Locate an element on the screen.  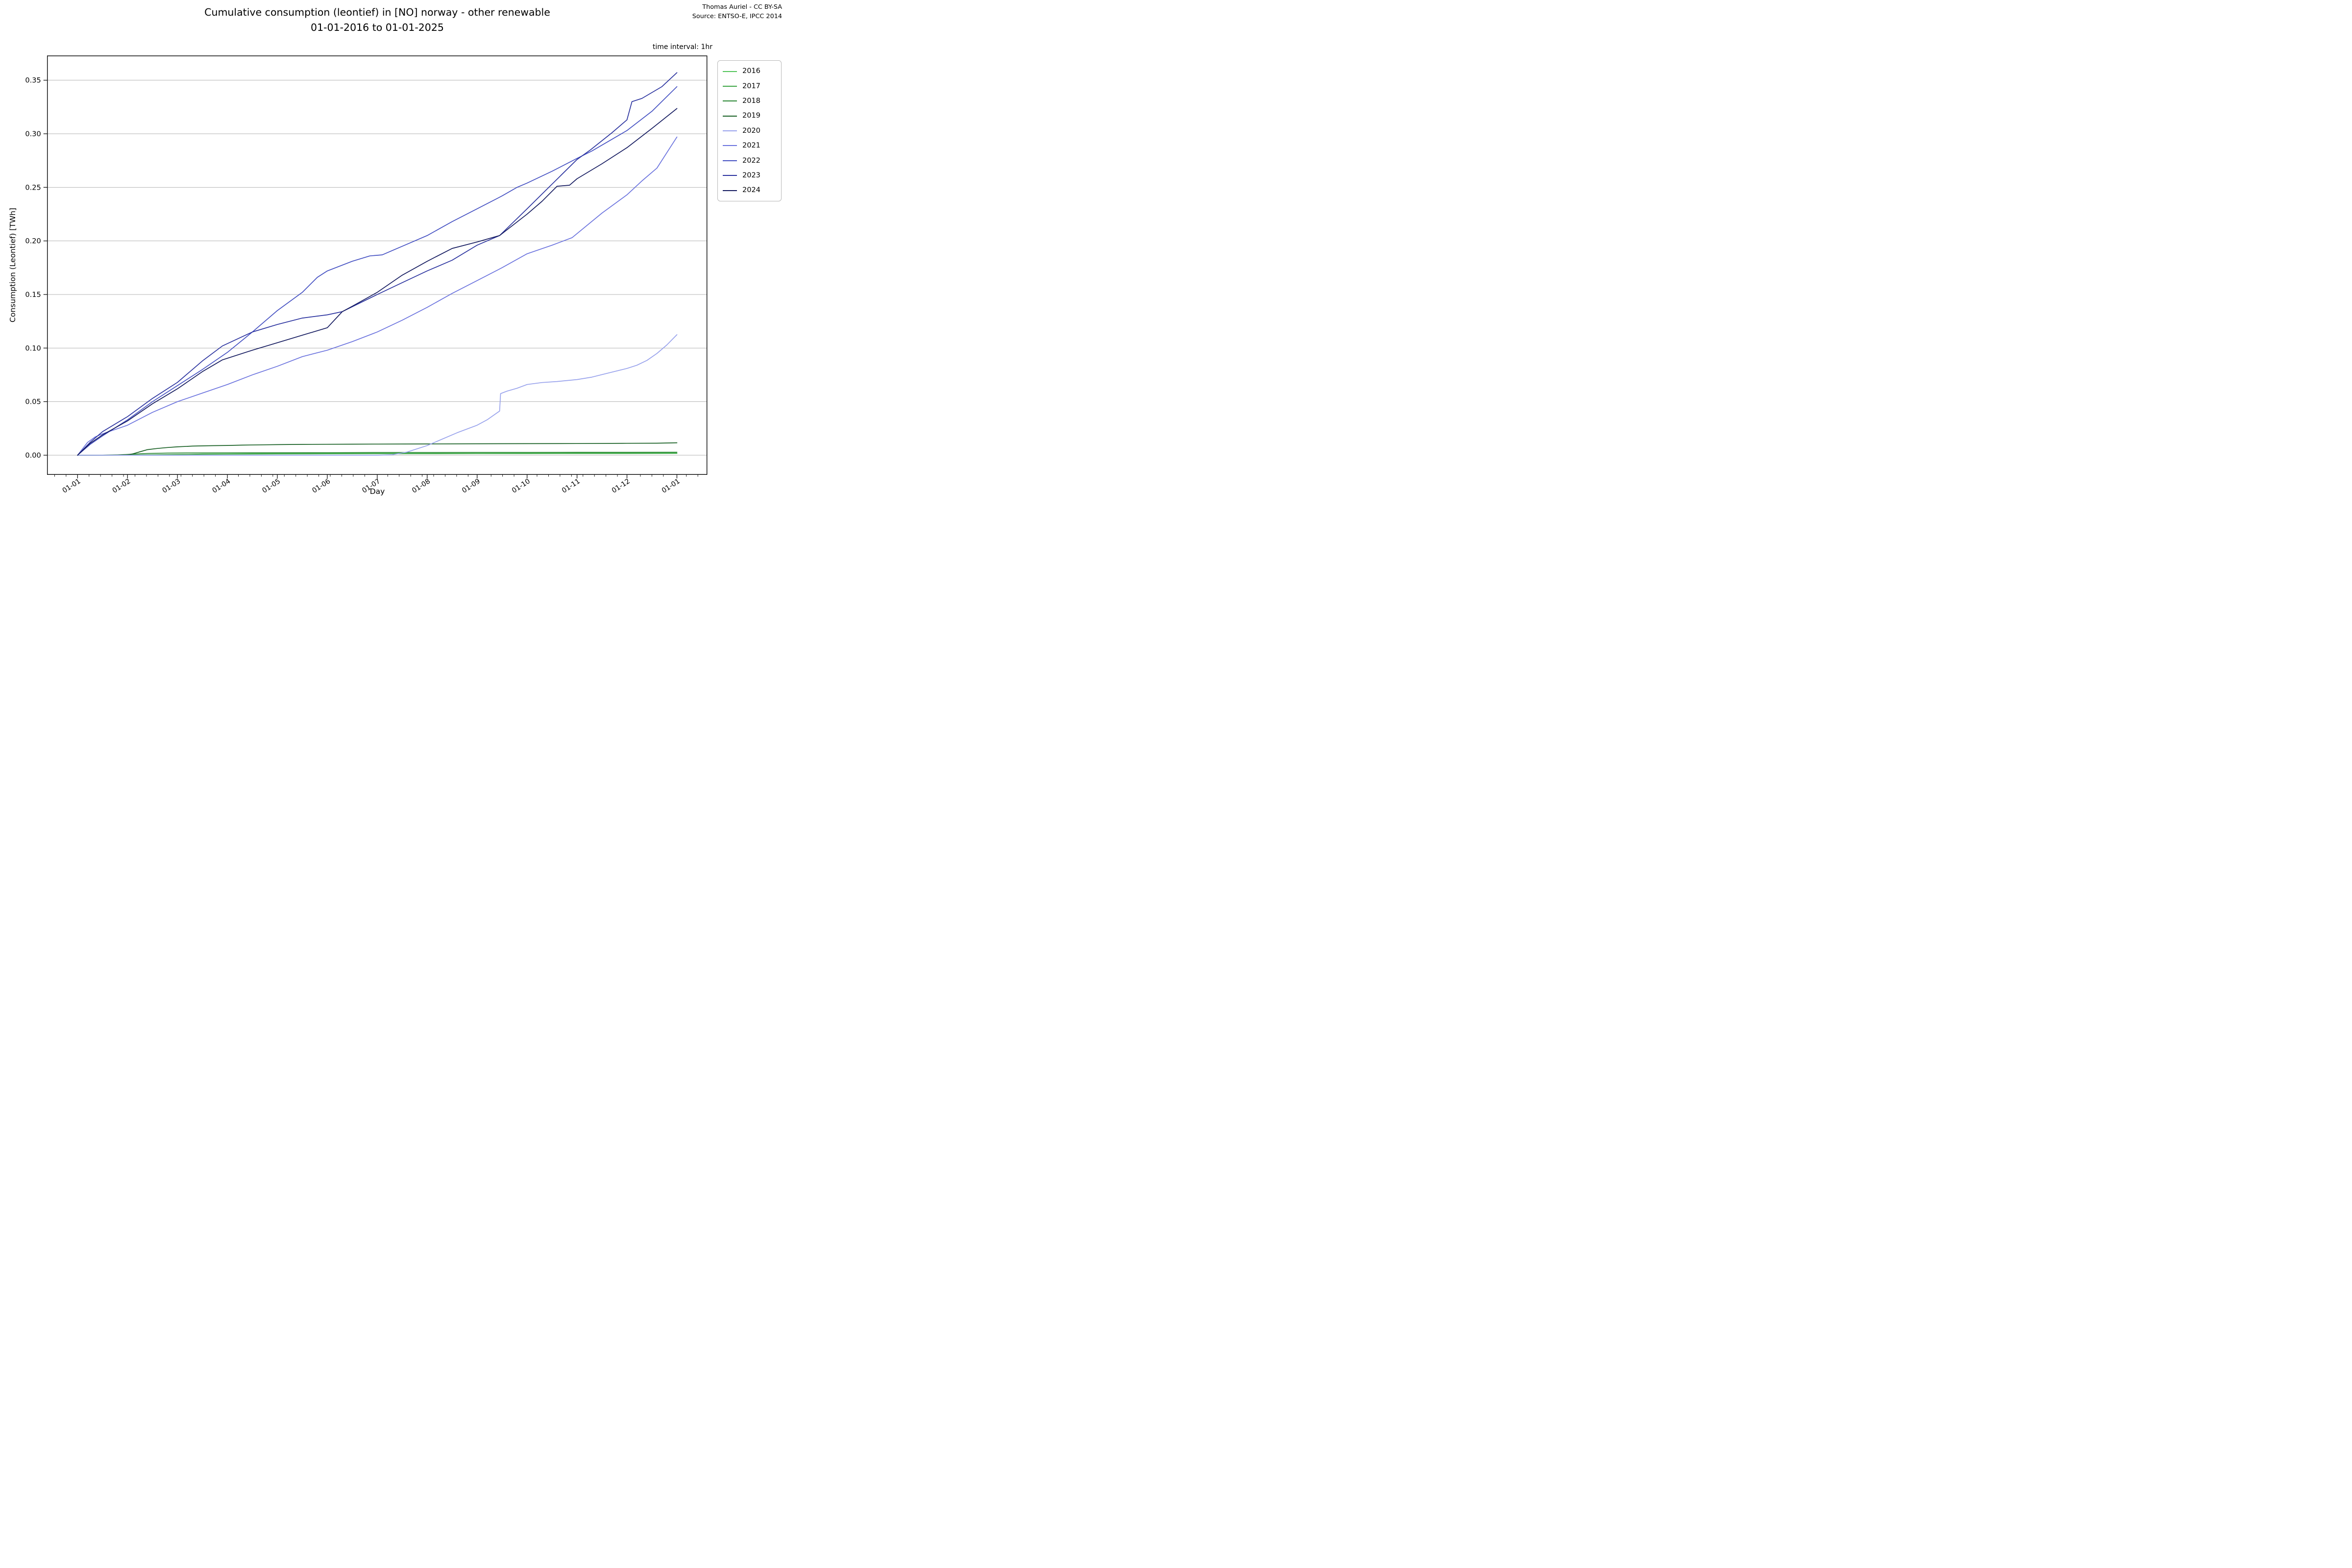
x-tick-label-4: 01-05 is located at coordinates (271, 486).